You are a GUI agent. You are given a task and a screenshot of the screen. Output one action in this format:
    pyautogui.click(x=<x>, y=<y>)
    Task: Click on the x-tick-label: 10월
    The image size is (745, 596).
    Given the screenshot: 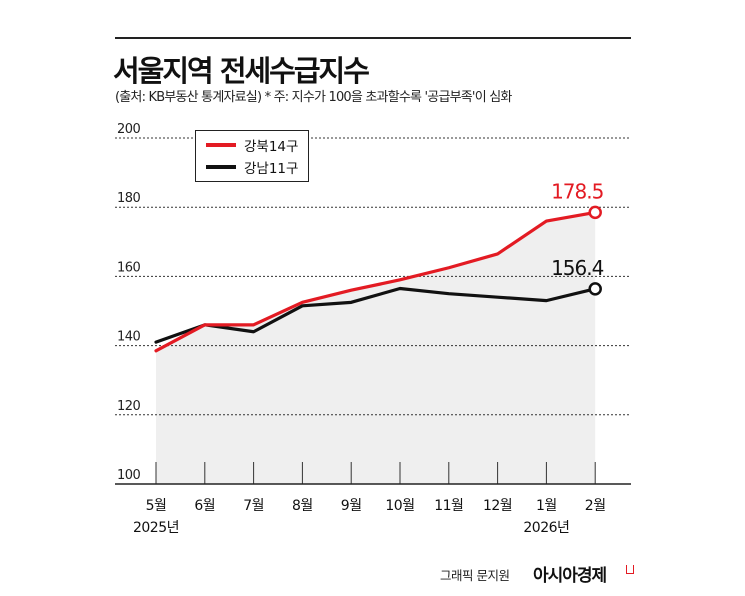 What is the action you would take?
    pyautogui.click(x=399, y=506)
    